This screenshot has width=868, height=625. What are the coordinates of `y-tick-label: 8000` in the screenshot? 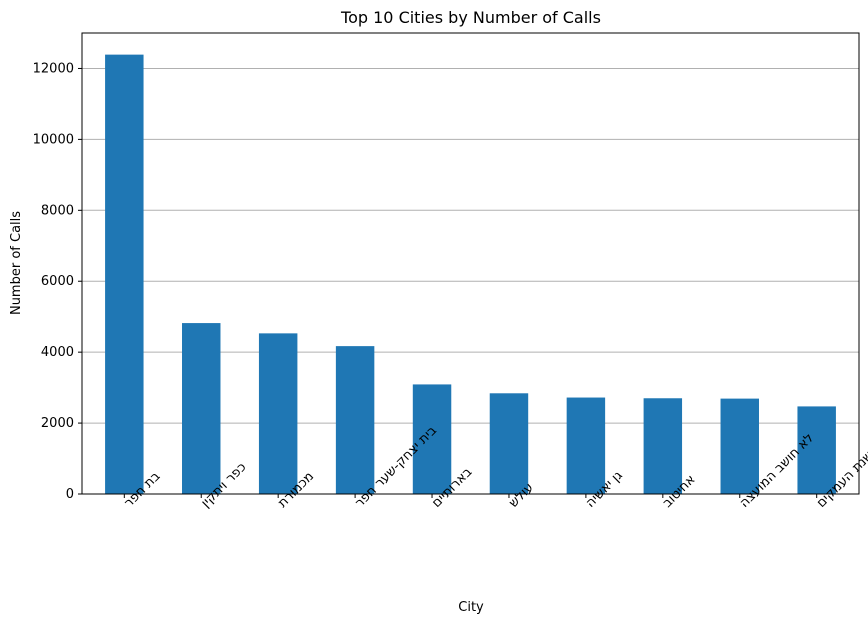 It's located at (57, 210).